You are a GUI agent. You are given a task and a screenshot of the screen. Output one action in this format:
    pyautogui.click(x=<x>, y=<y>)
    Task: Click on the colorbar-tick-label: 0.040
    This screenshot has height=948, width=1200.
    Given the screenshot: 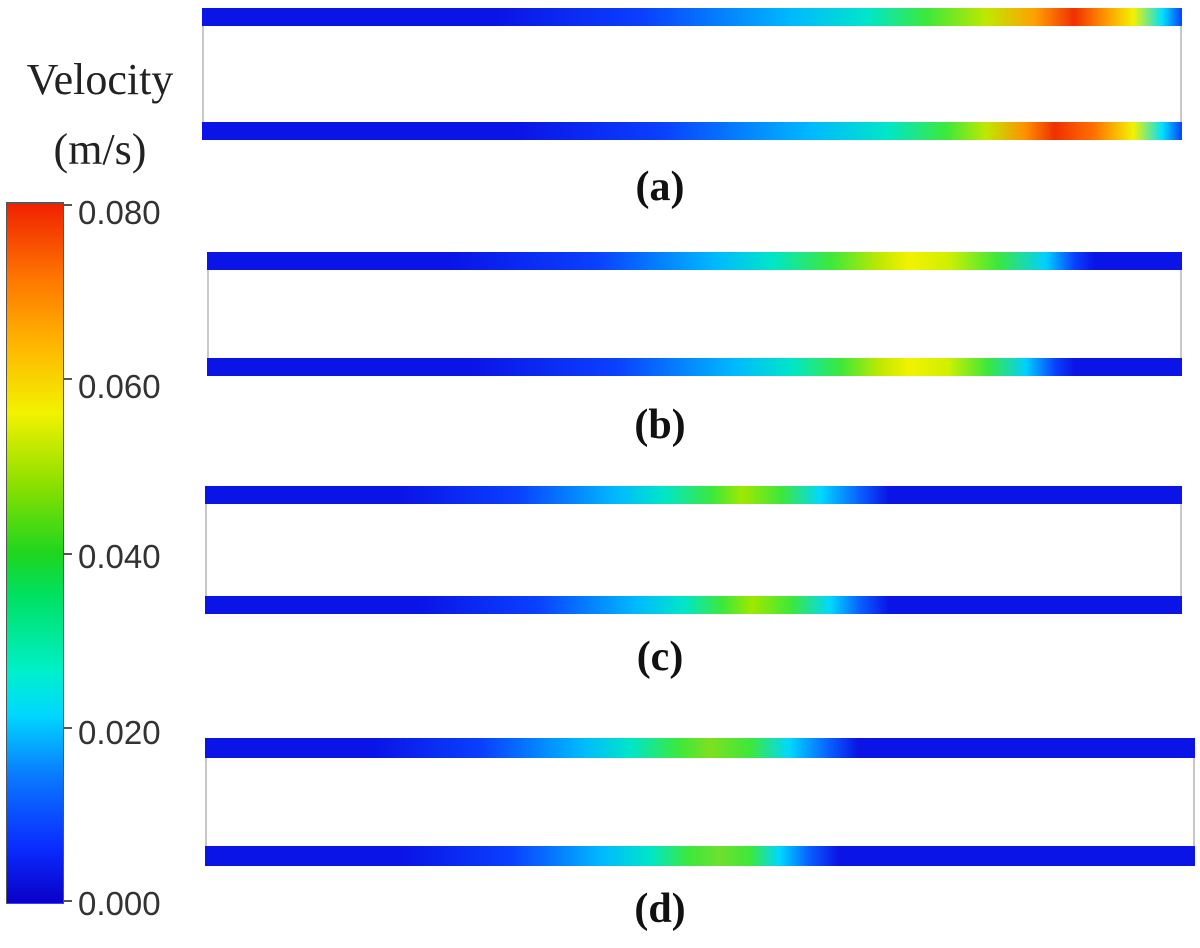 What is the action you would take?
    pyautogui.click(x=119, y=556)
    